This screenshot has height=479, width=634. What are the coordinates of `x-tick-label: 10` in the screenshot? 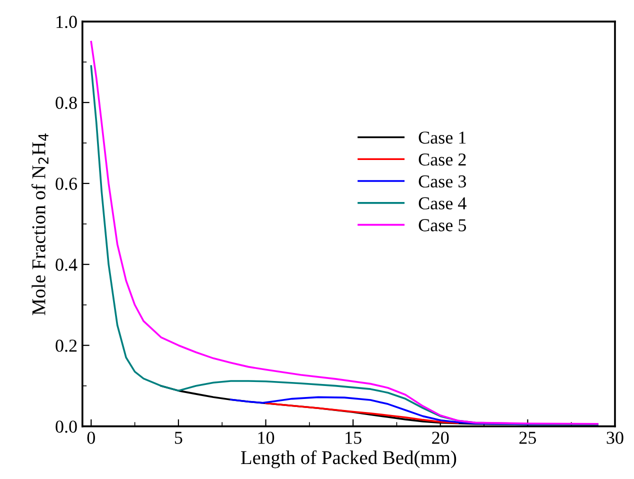 It's located at (266, 438).